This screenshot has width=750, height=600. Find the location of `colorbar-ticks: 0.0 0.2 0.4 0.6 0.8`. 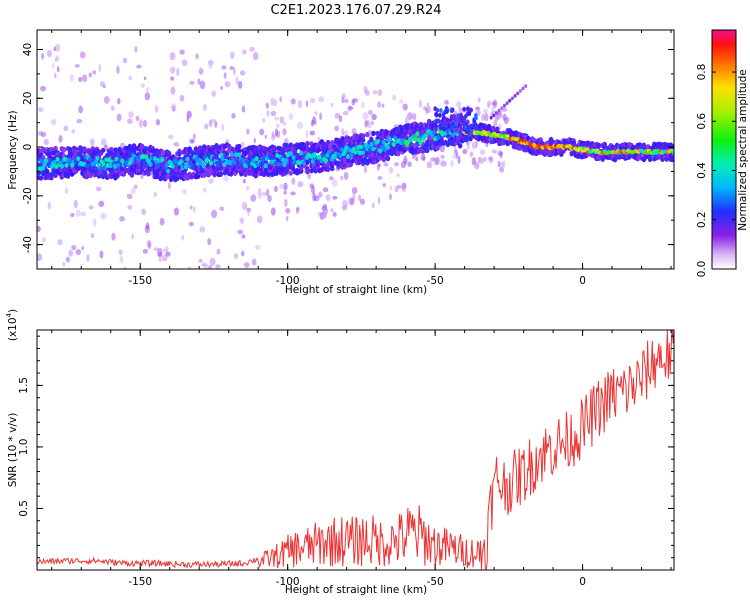

colorbar-ticks: 0.0 0.2 0.4 0.6 0.8 is located at coordinates (716, 170).